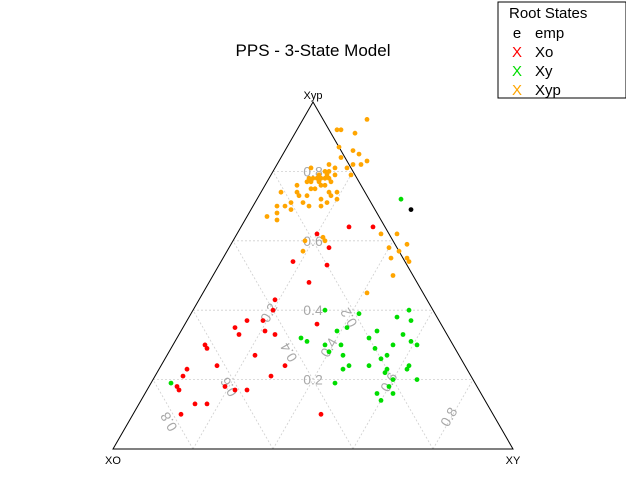 This screenshot has width=626, height=500. I want to click on legend-entries: e emp X Xo X Xy X Xyp, so click(538, 62).